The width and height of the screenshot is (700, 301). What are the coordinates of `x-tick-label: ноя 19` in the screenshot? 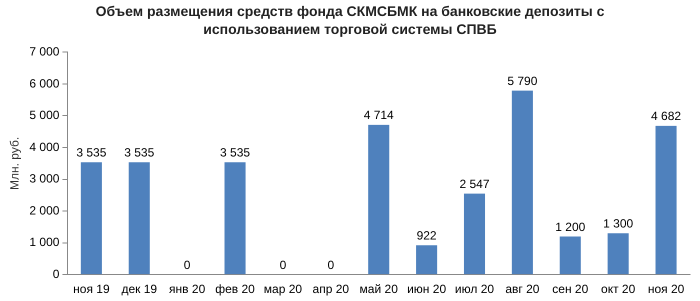 It's located at (91, 289).